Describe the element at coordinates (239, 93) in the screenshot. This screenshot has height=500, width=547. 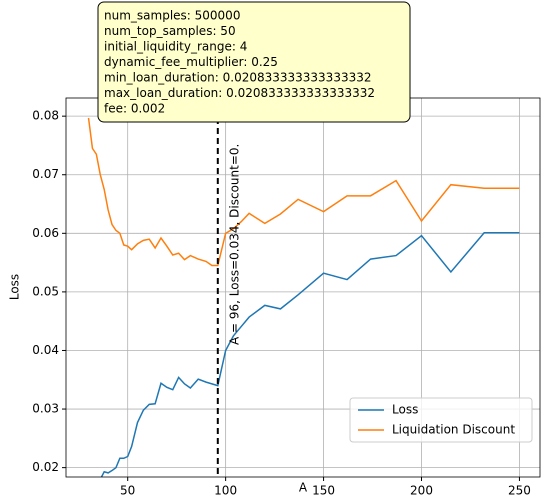
I see `info-line: max_loan_duration: 0.020833333333333332` at that location.